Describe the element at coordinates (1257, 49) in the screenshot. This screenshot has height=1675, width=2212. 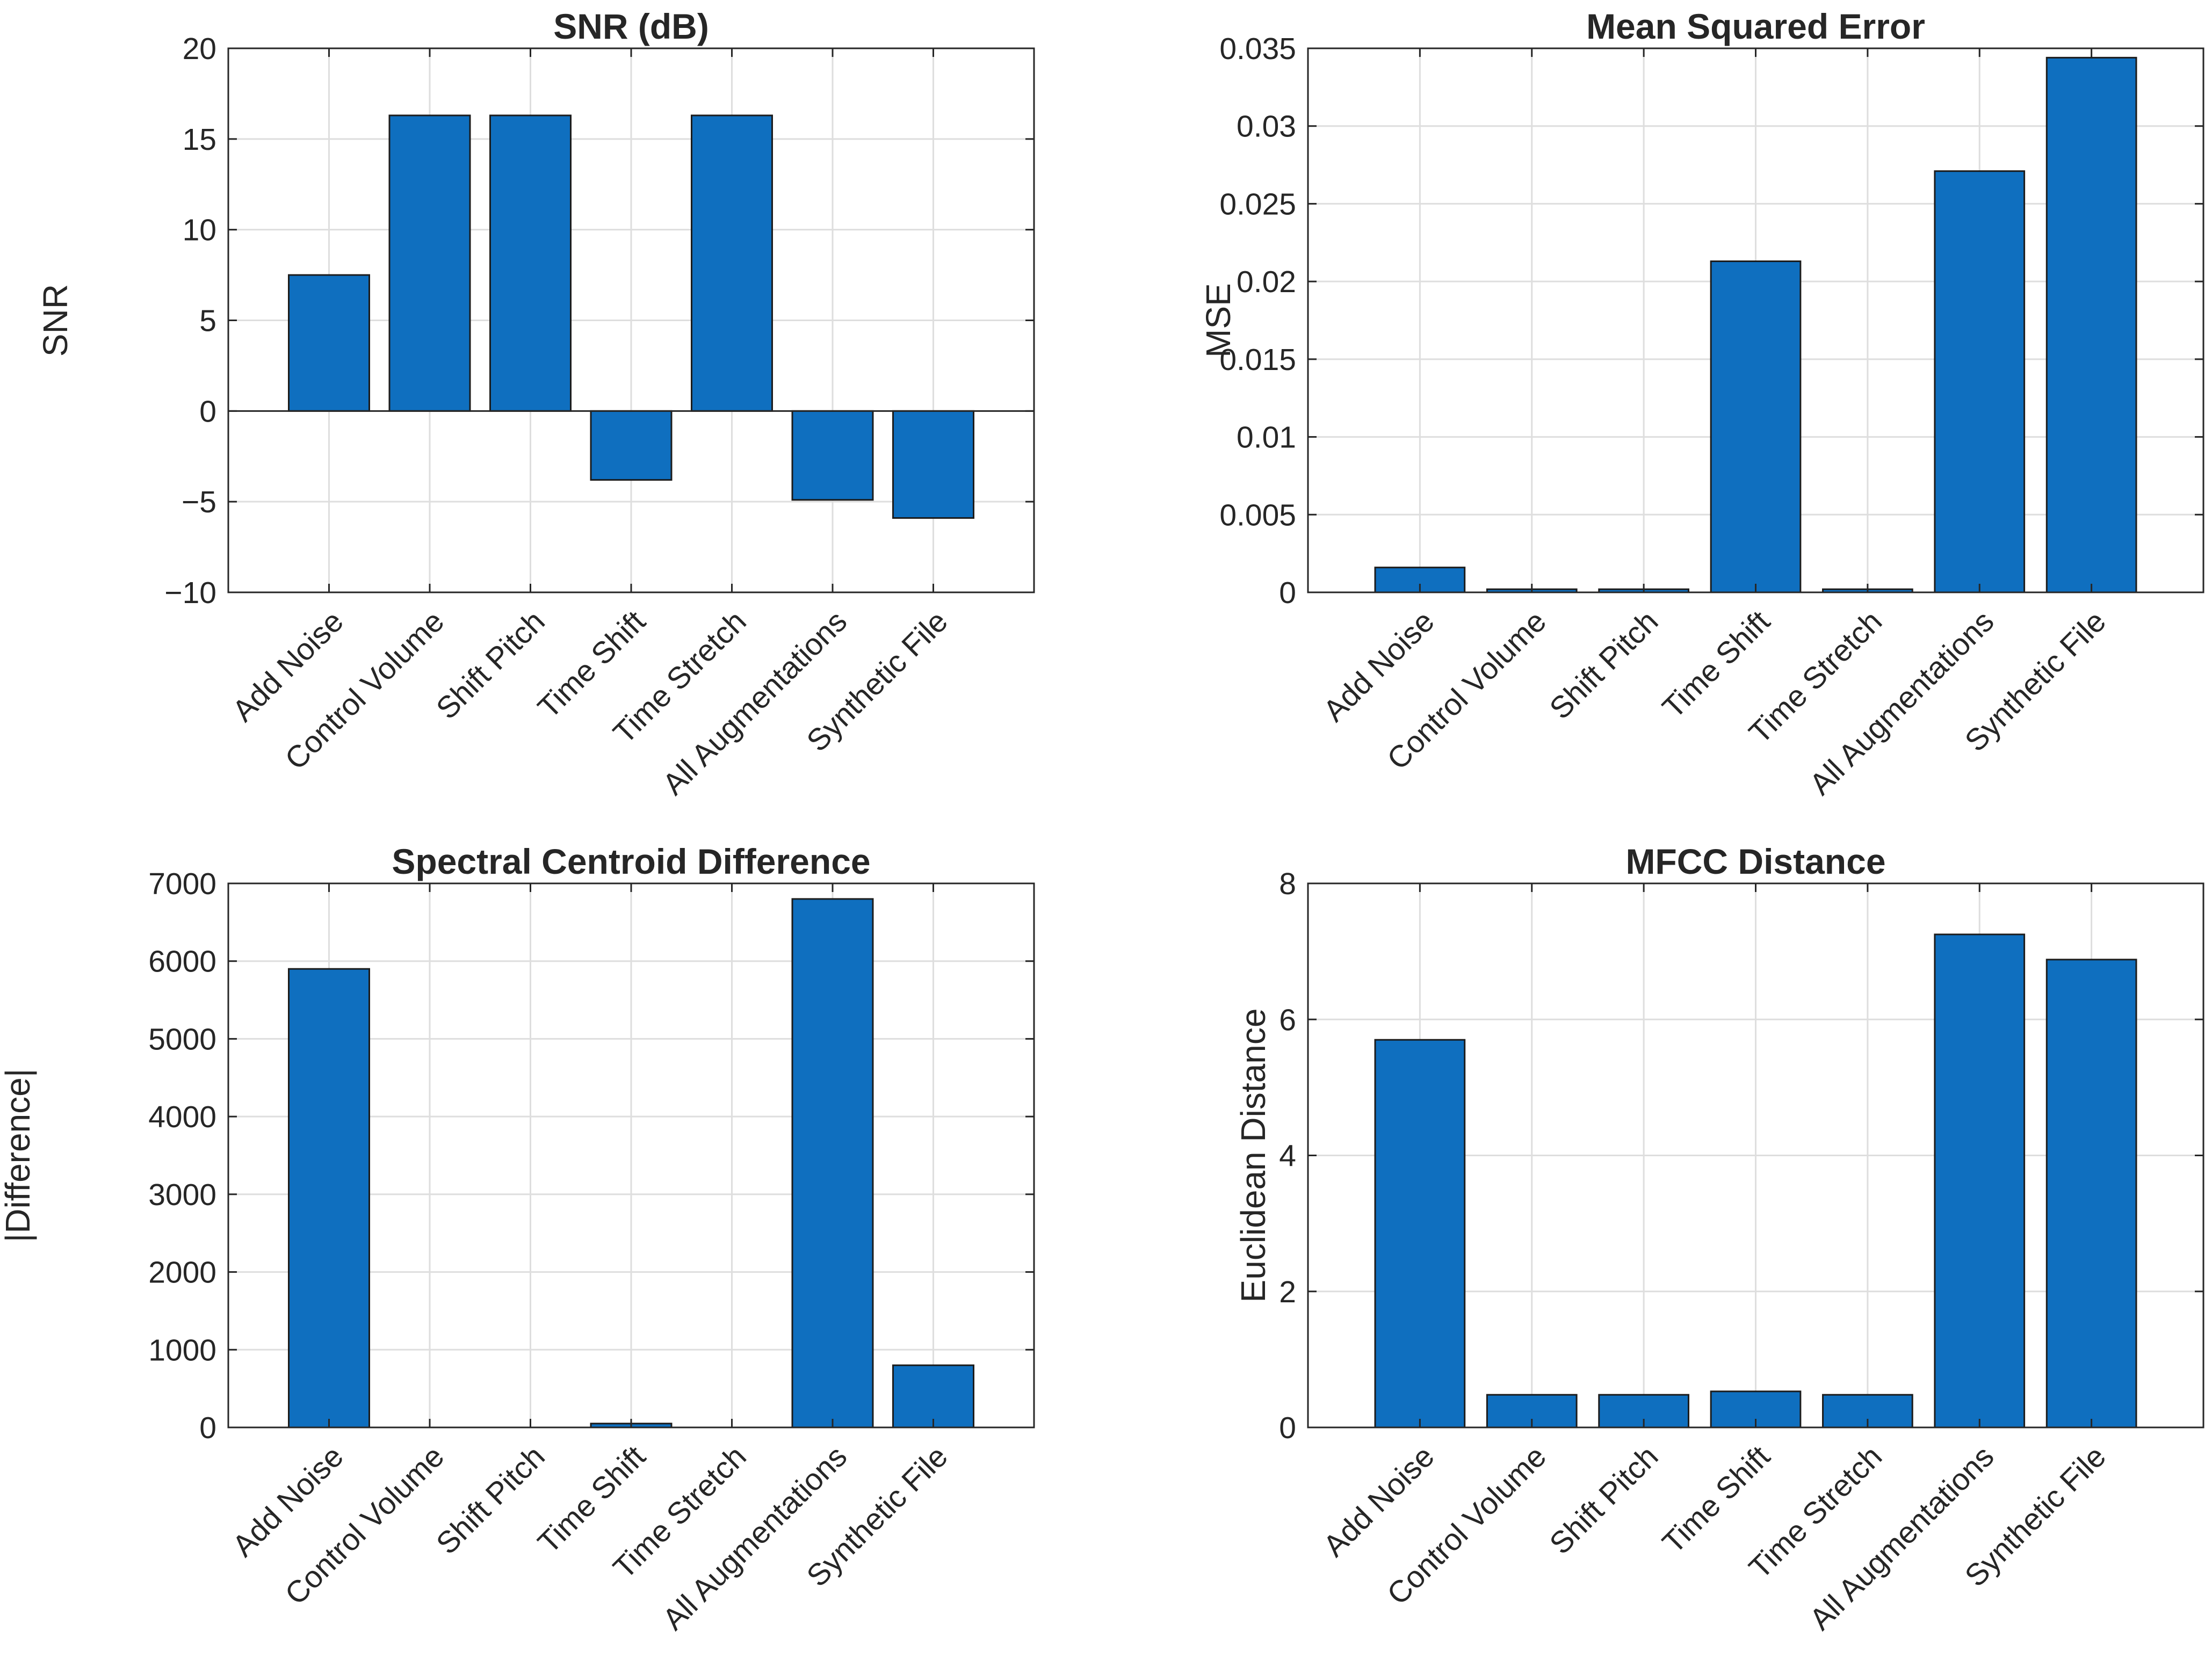
I see `mse-ytick-label: 0.035` at that location.